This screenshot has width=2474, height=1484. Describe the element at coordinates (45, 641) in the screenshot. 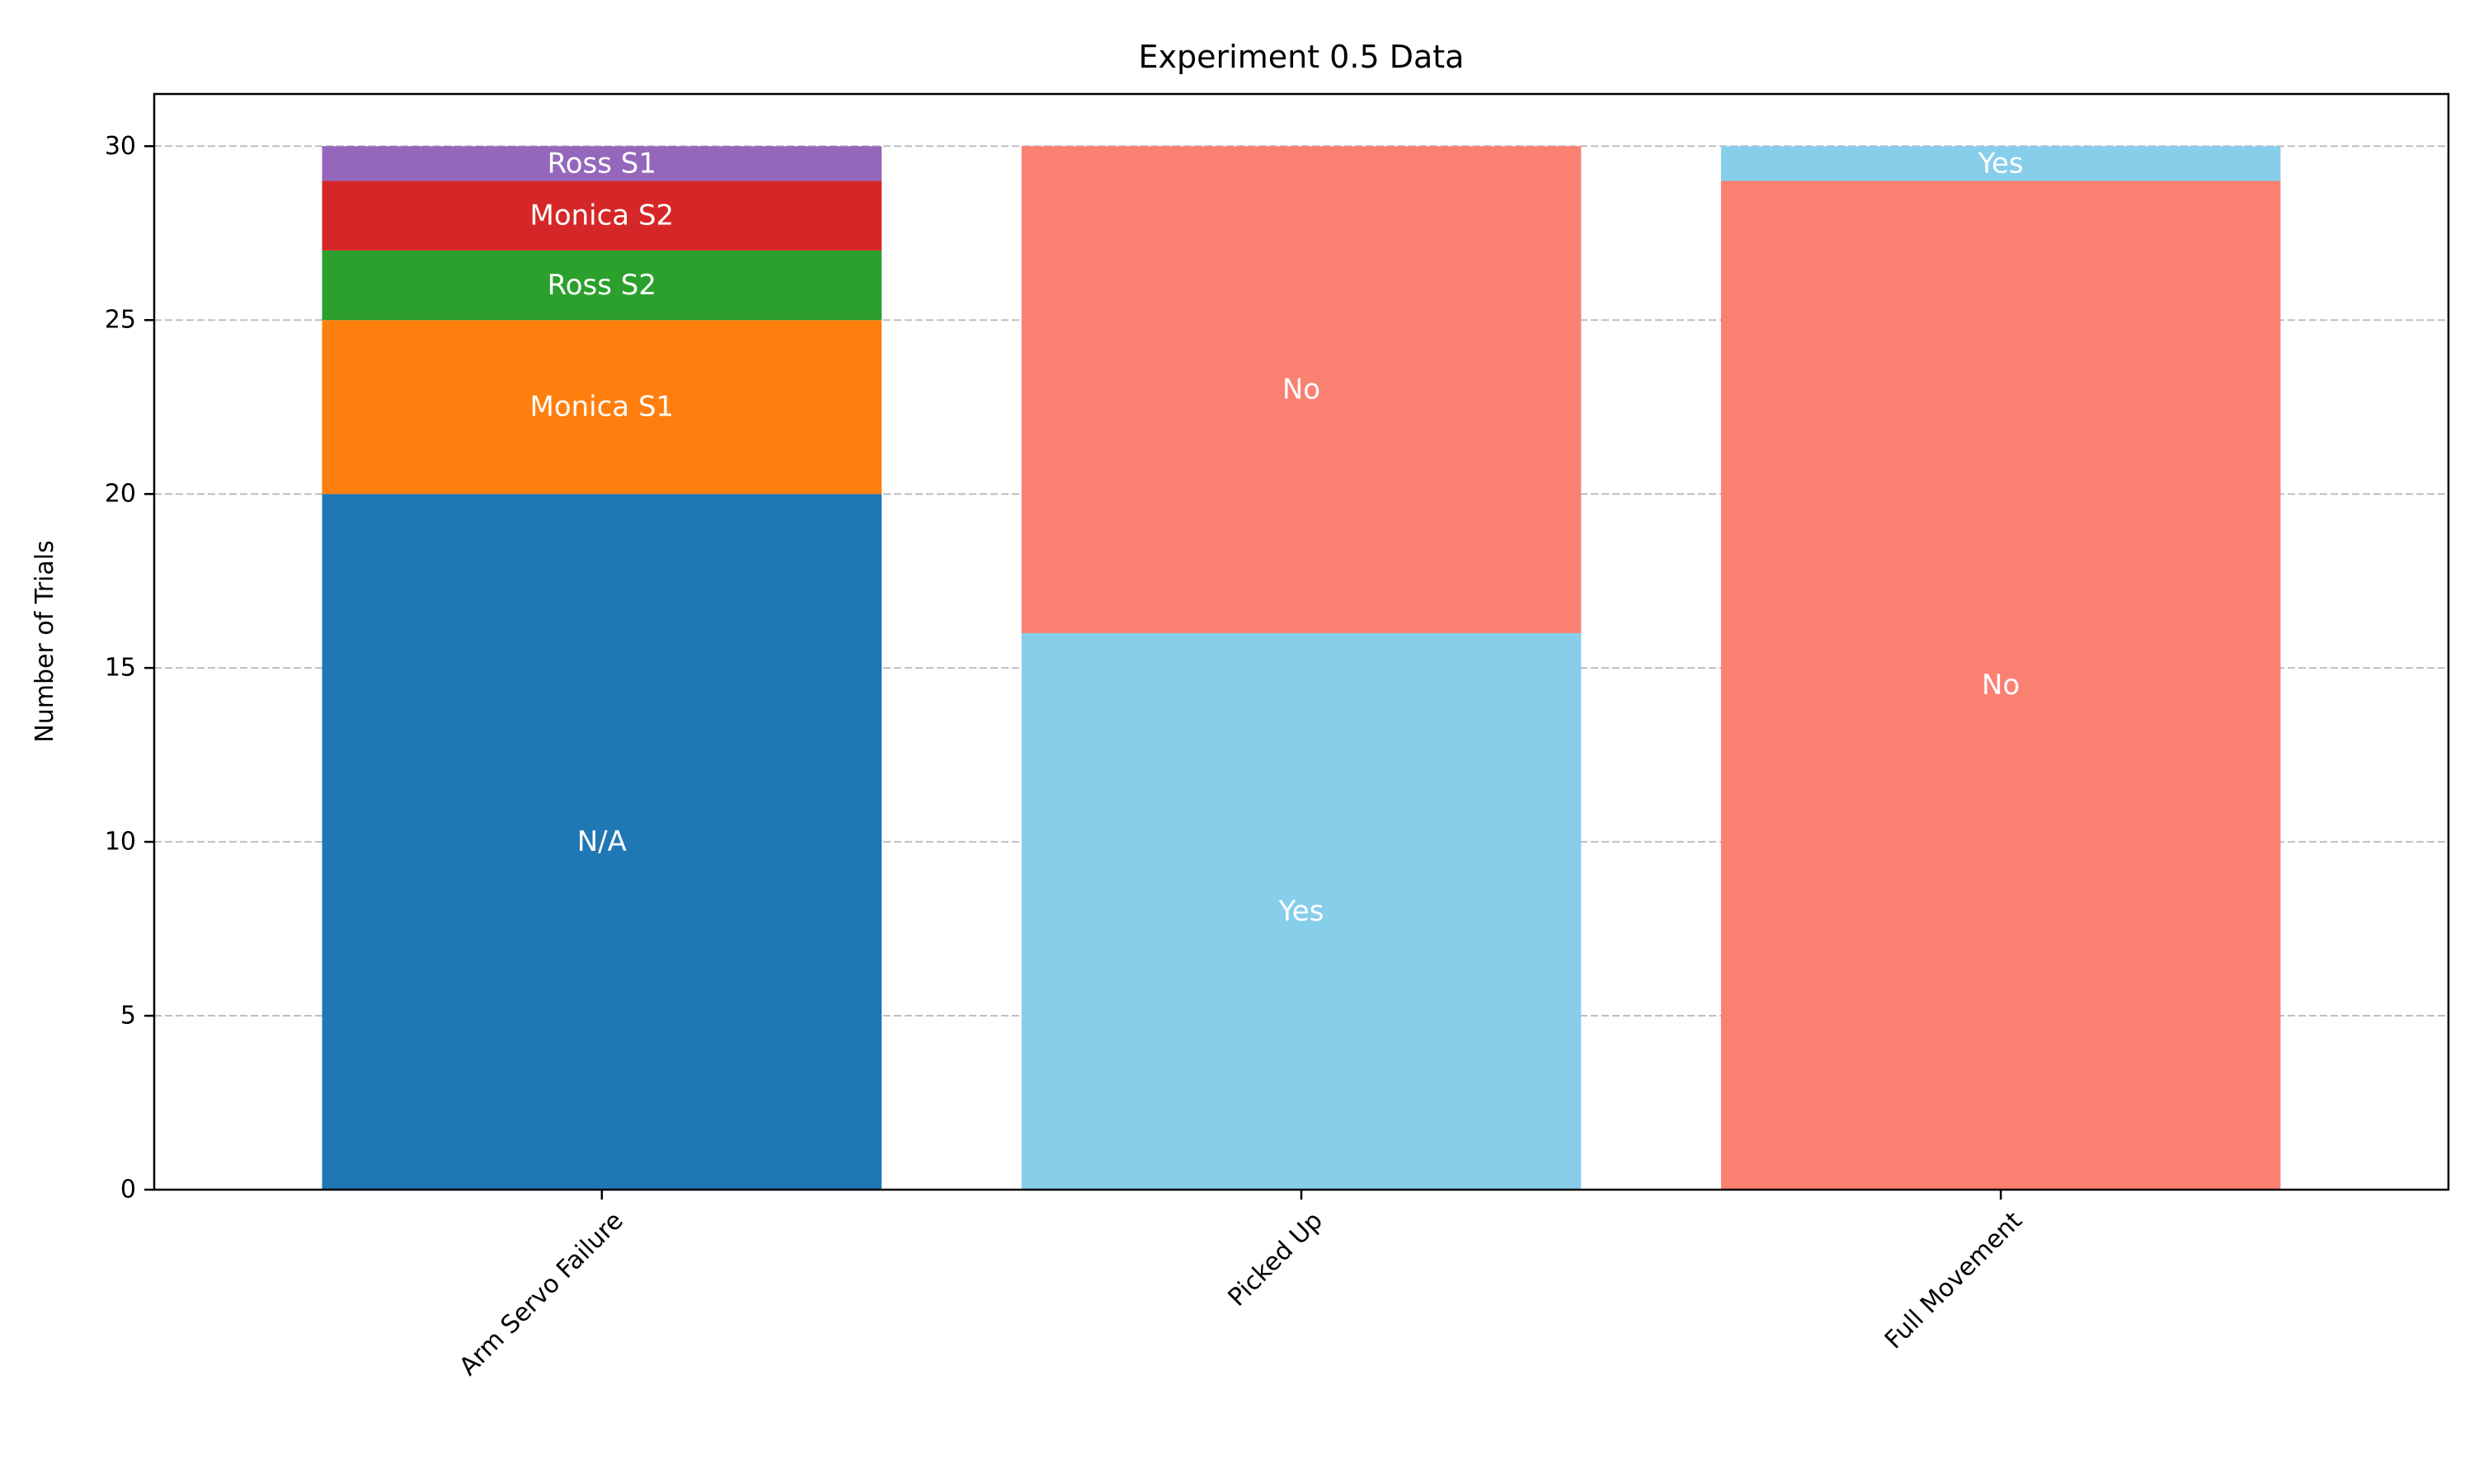

I see `y-axis-label: Number of Trials` at that location.